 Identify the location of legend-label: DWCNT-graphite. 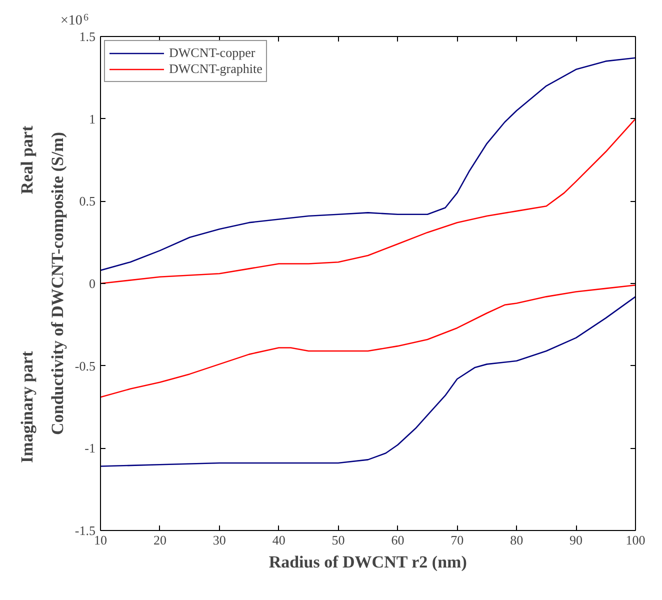
(215, 69).